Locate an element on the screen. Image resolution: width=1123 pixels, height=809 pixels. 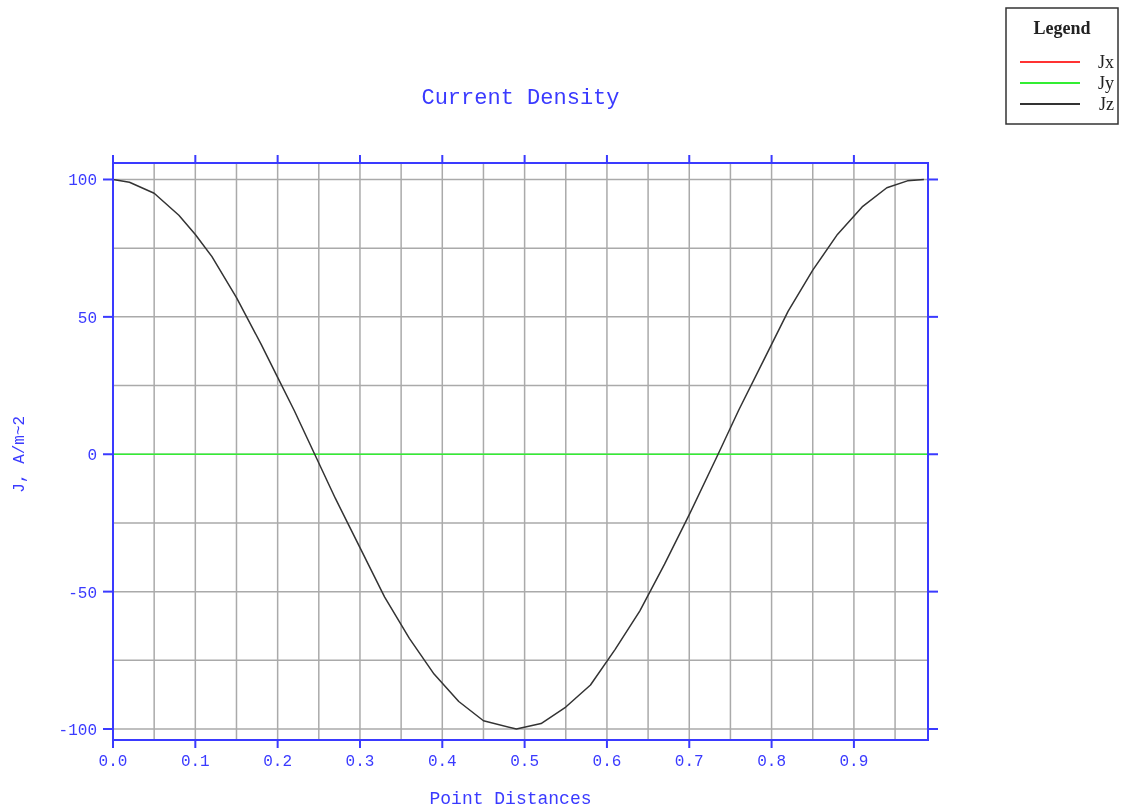
y-axis-title: J, A/m~2 is located at coordinates (20, 454).